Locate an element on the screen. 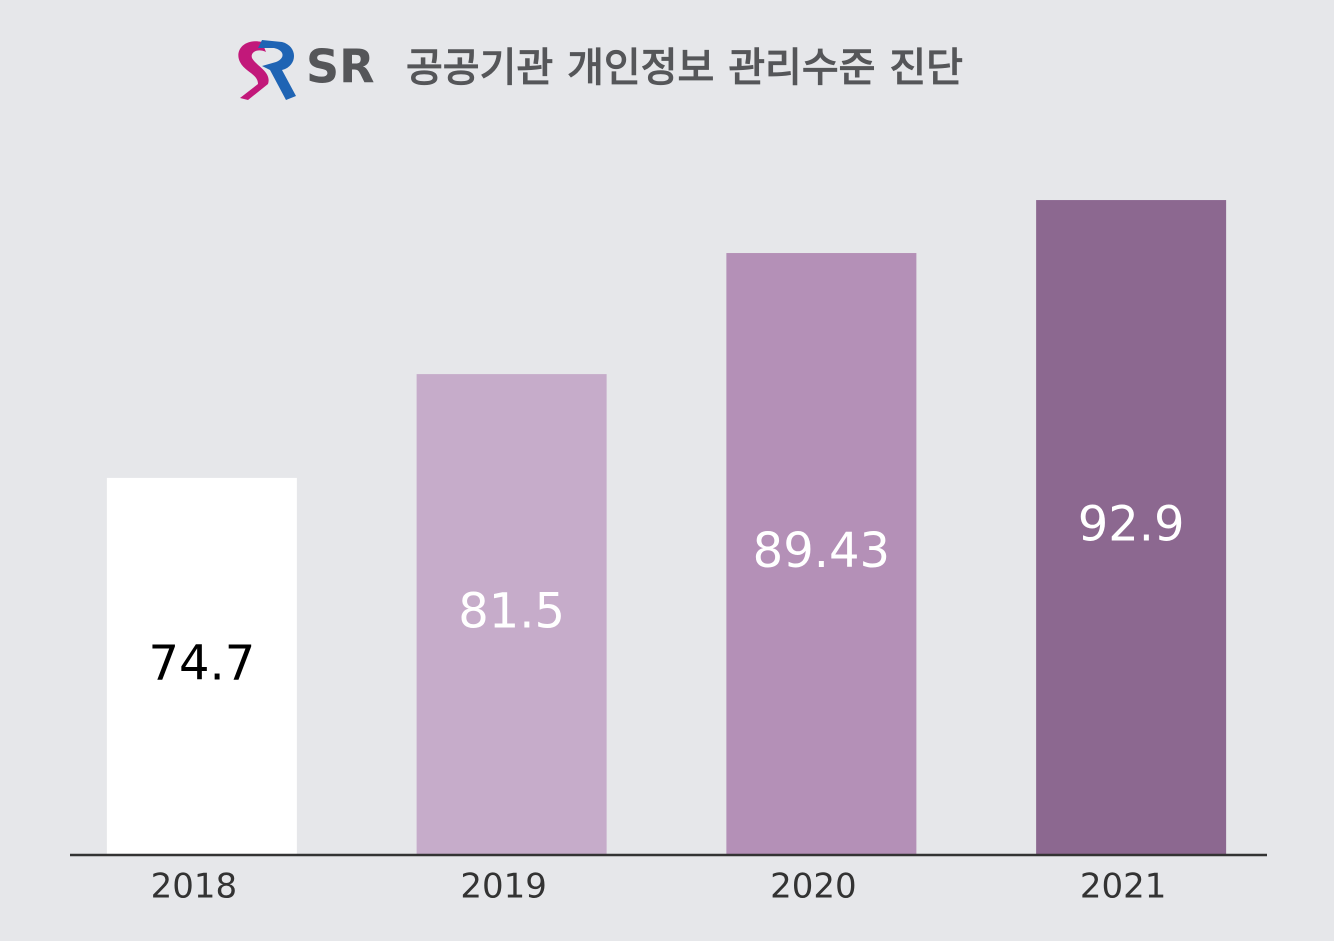 The width and height of the screenshot is (1334, 941). value-label: 81.5 is located at coordinates (511, 612).